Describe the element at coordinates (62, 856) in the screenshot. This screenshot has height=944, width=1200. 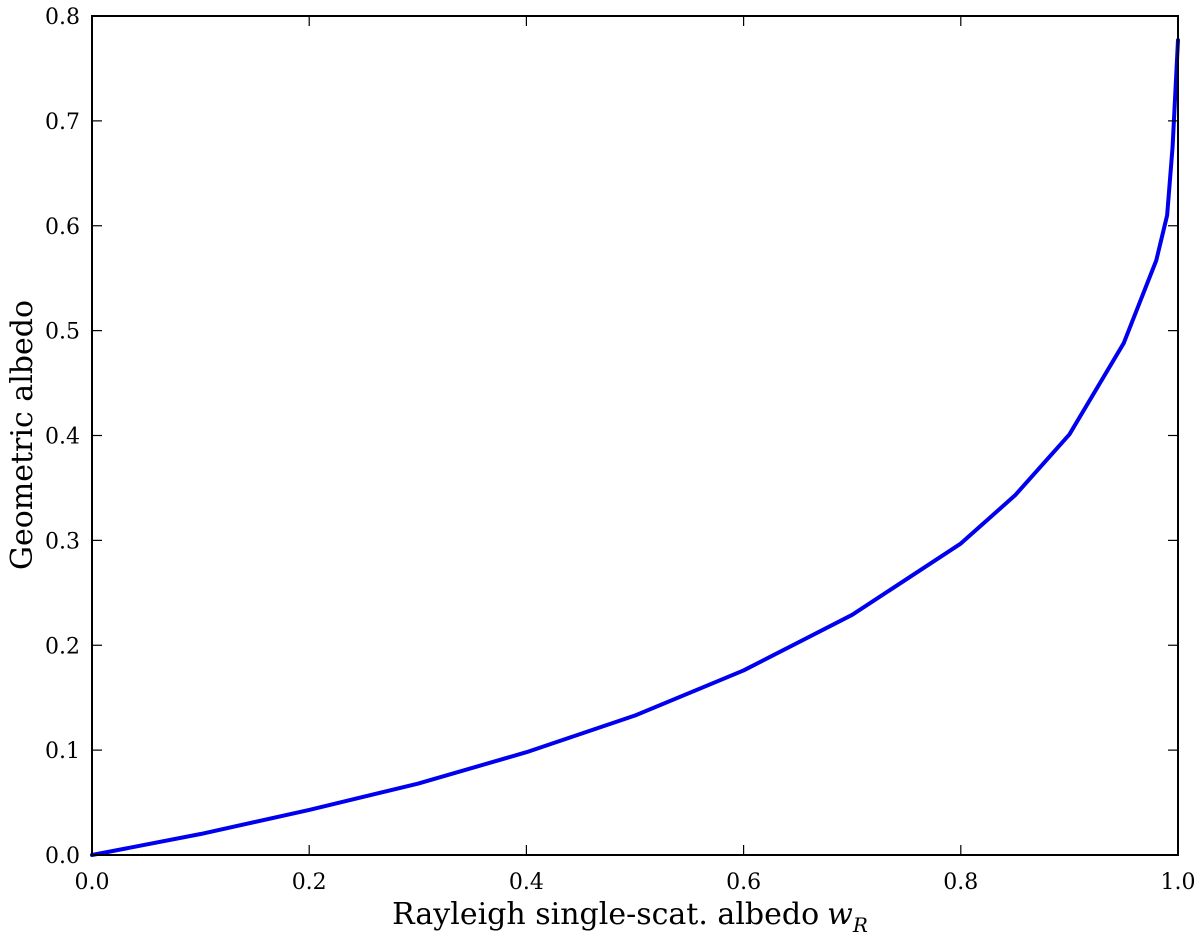
I see `y-tick-label: 0.0` at that location.